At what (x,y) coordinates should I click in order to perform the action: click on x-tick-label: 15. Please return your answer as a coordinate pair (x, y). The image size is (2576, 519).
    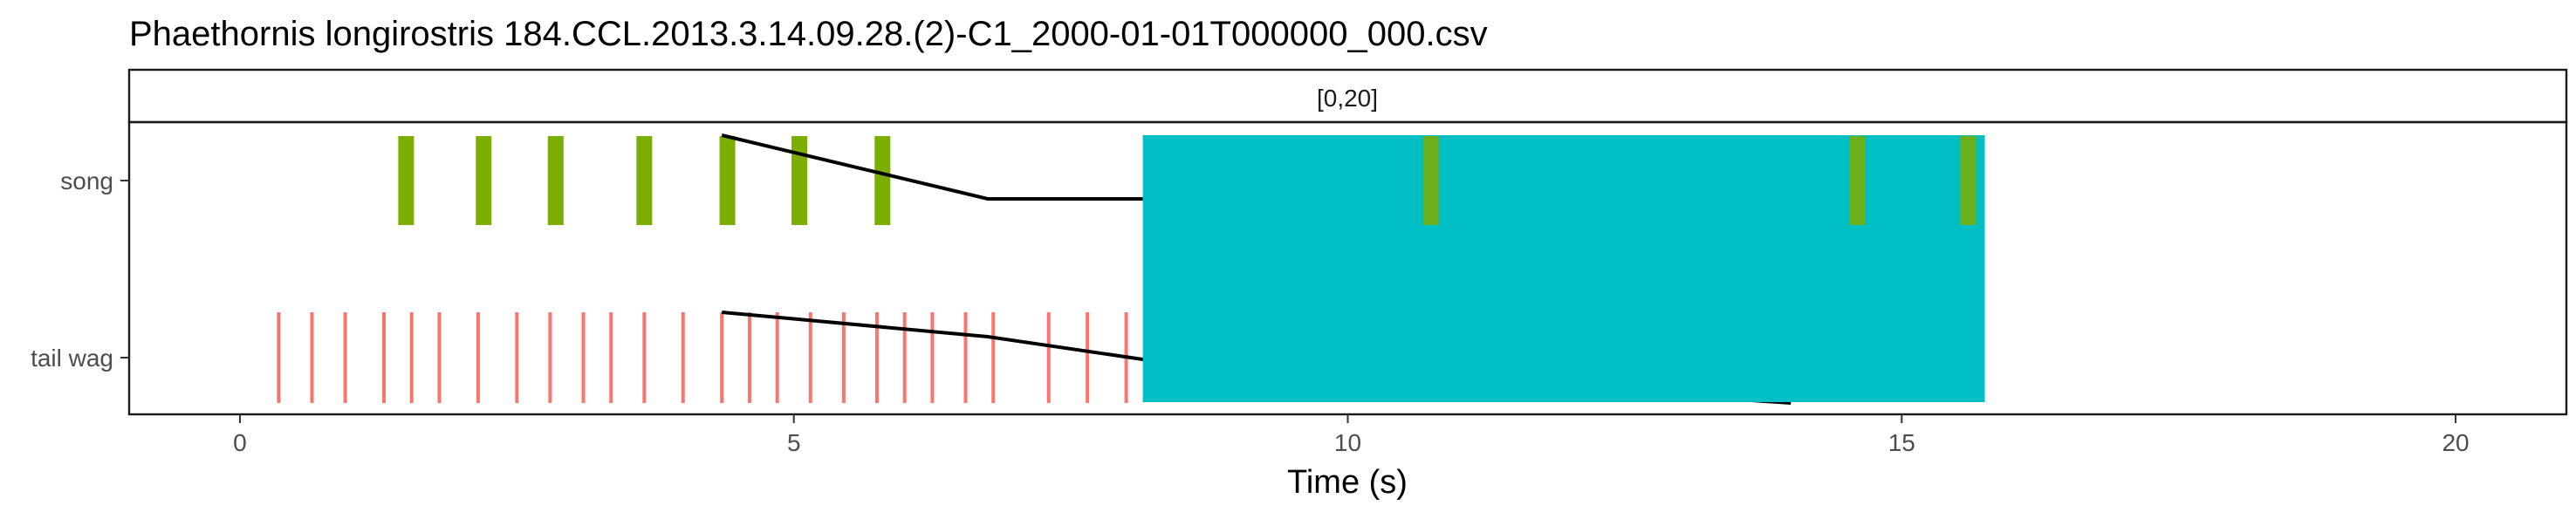
    Looking at the image, I should click on (1902, 442).